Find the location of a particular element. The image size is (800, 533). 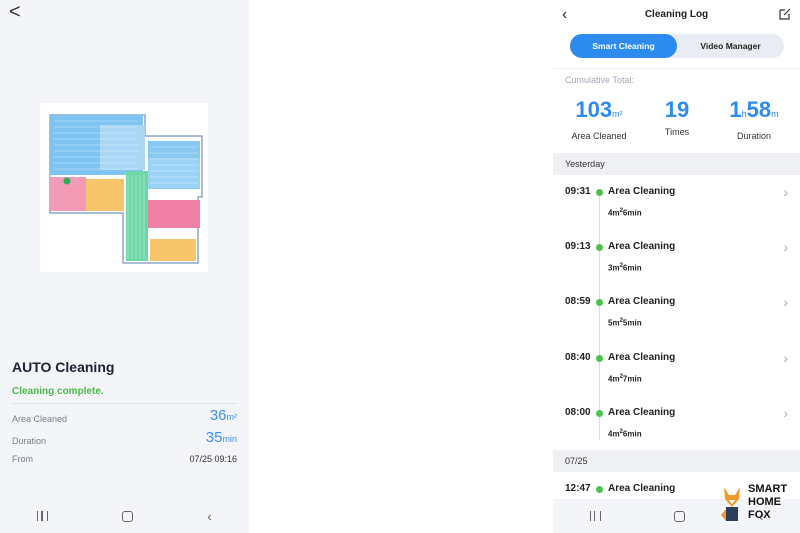

header: ‹ Cleaning Log is located at coordinates (676, 15).